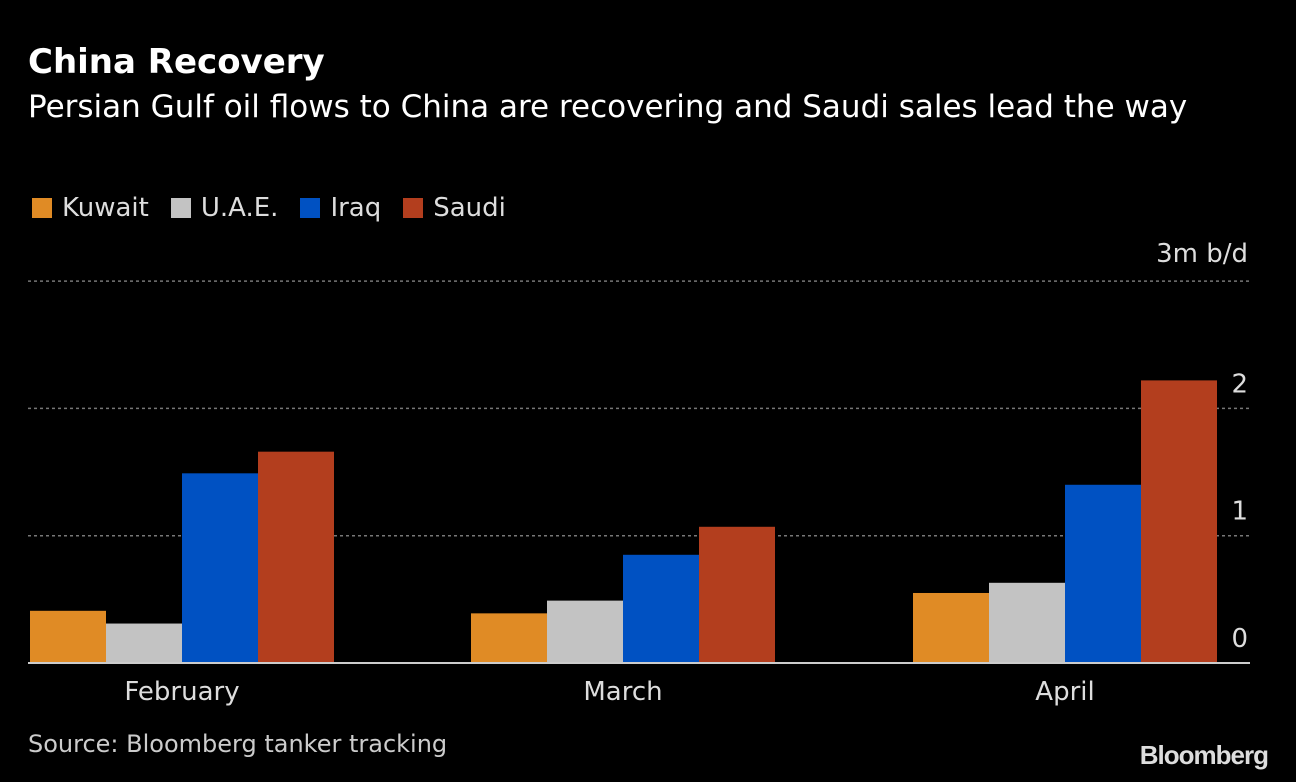 This screenshot has width=1296, height=782. What do you see at coordinates (220, 568) in the screenshot?
I see `bar-iraq-february` at bounding box center [220, 568].